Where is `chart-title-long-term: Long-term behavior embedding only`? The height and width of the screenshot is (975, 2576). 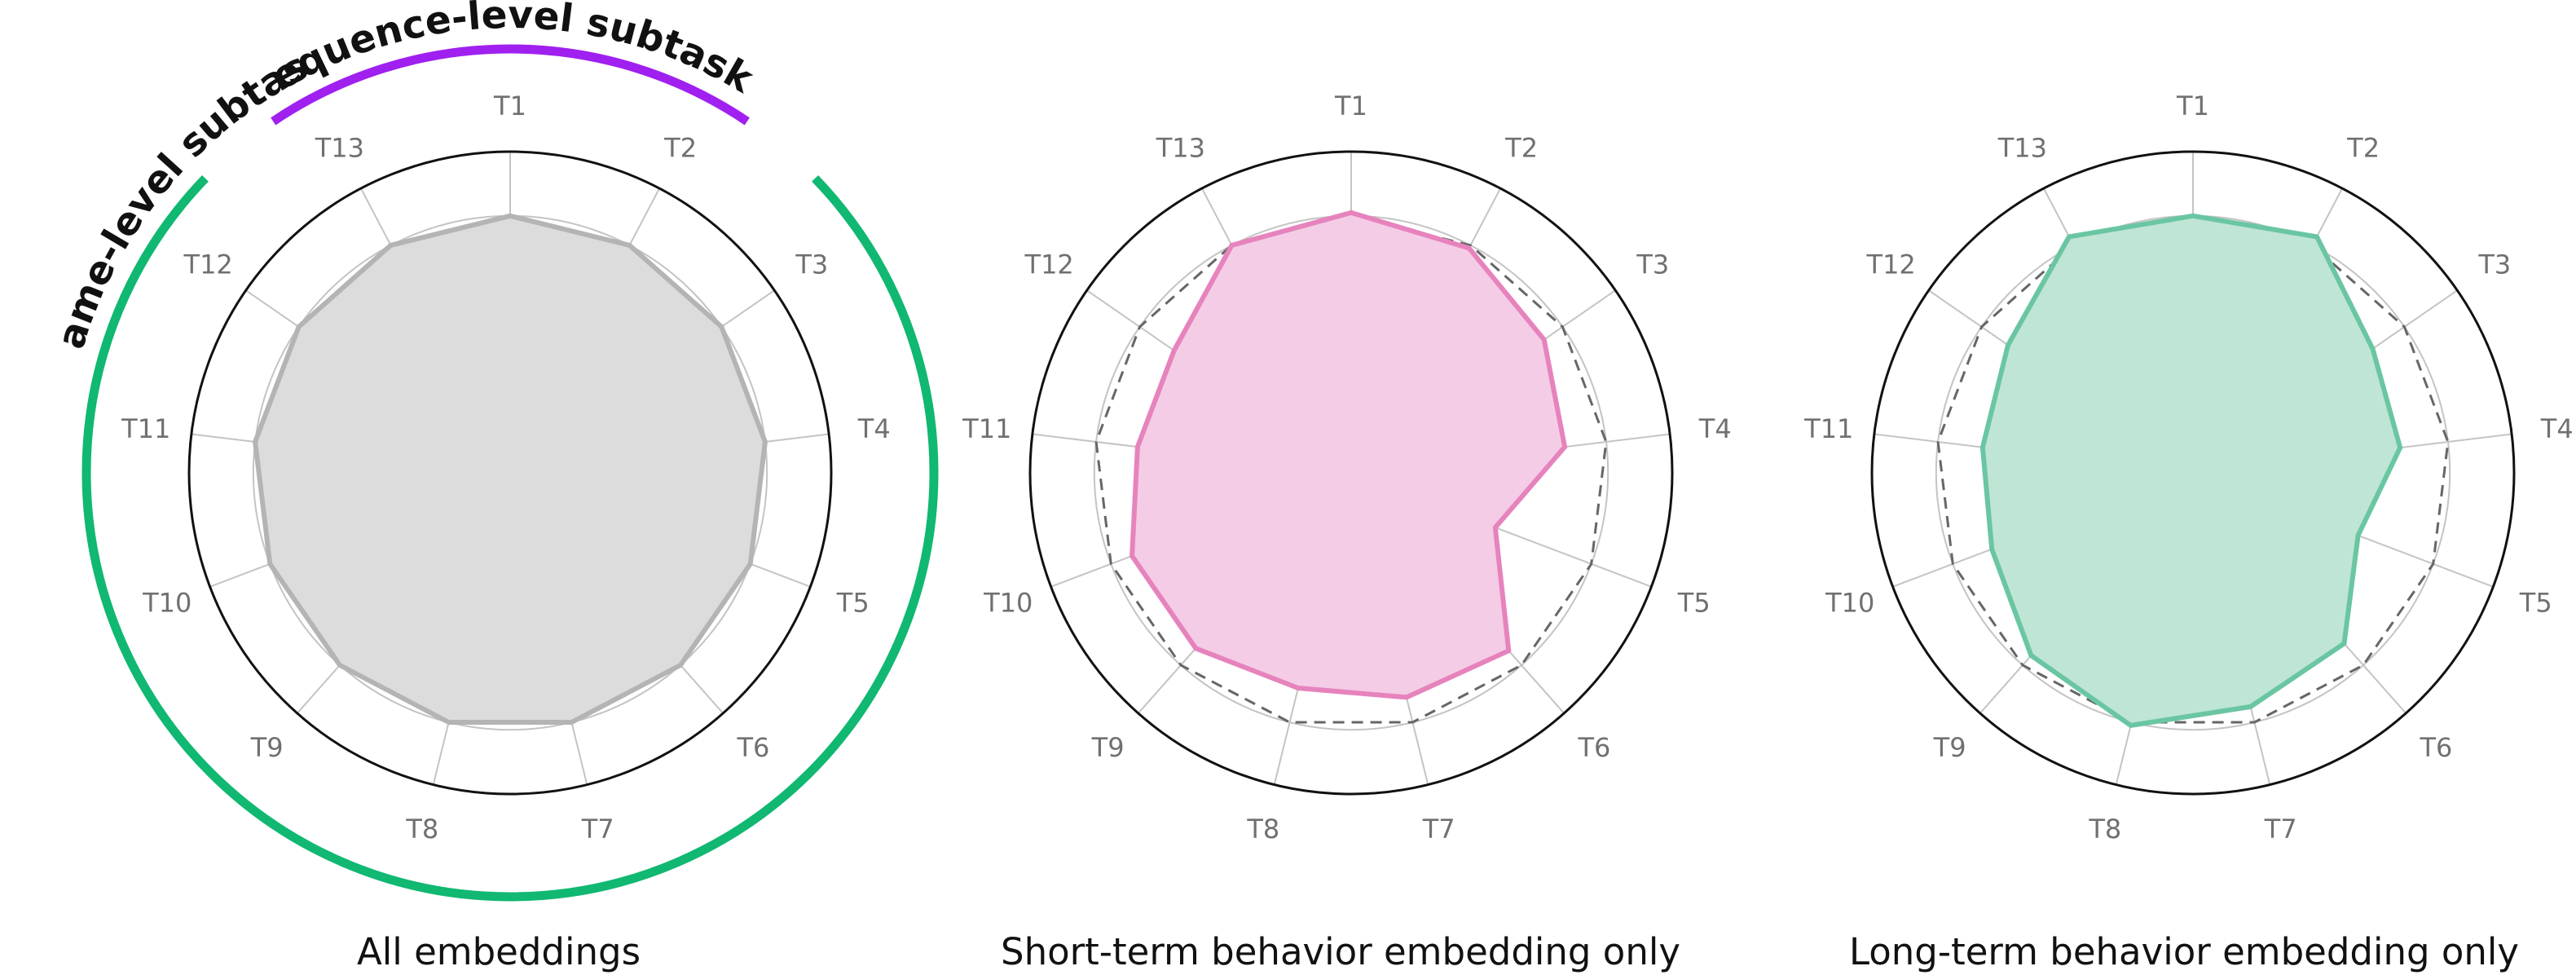
chart-title-long-term: Long-term behavior embedding only is located at coordinates (2184, 951).